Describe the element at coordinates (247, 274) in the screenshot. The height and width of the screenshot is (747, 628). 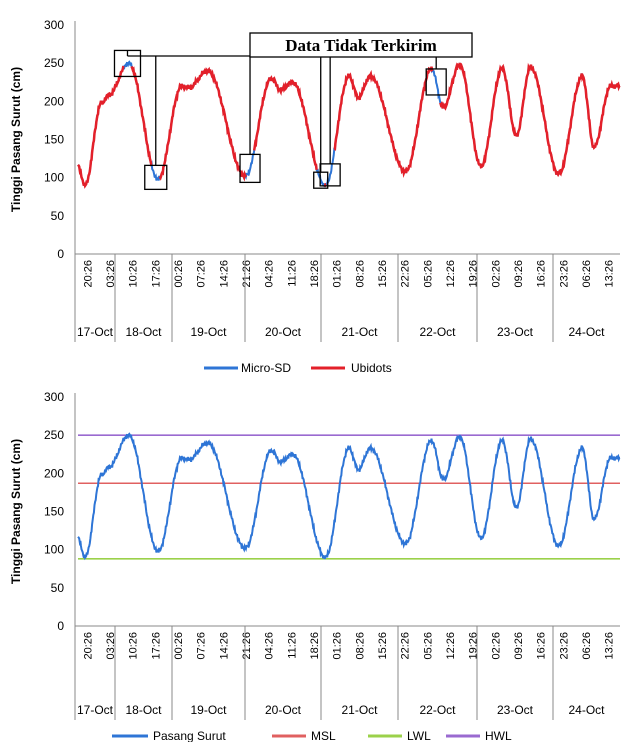
I see `chart1-x-time-tick: 21:26` at that location.